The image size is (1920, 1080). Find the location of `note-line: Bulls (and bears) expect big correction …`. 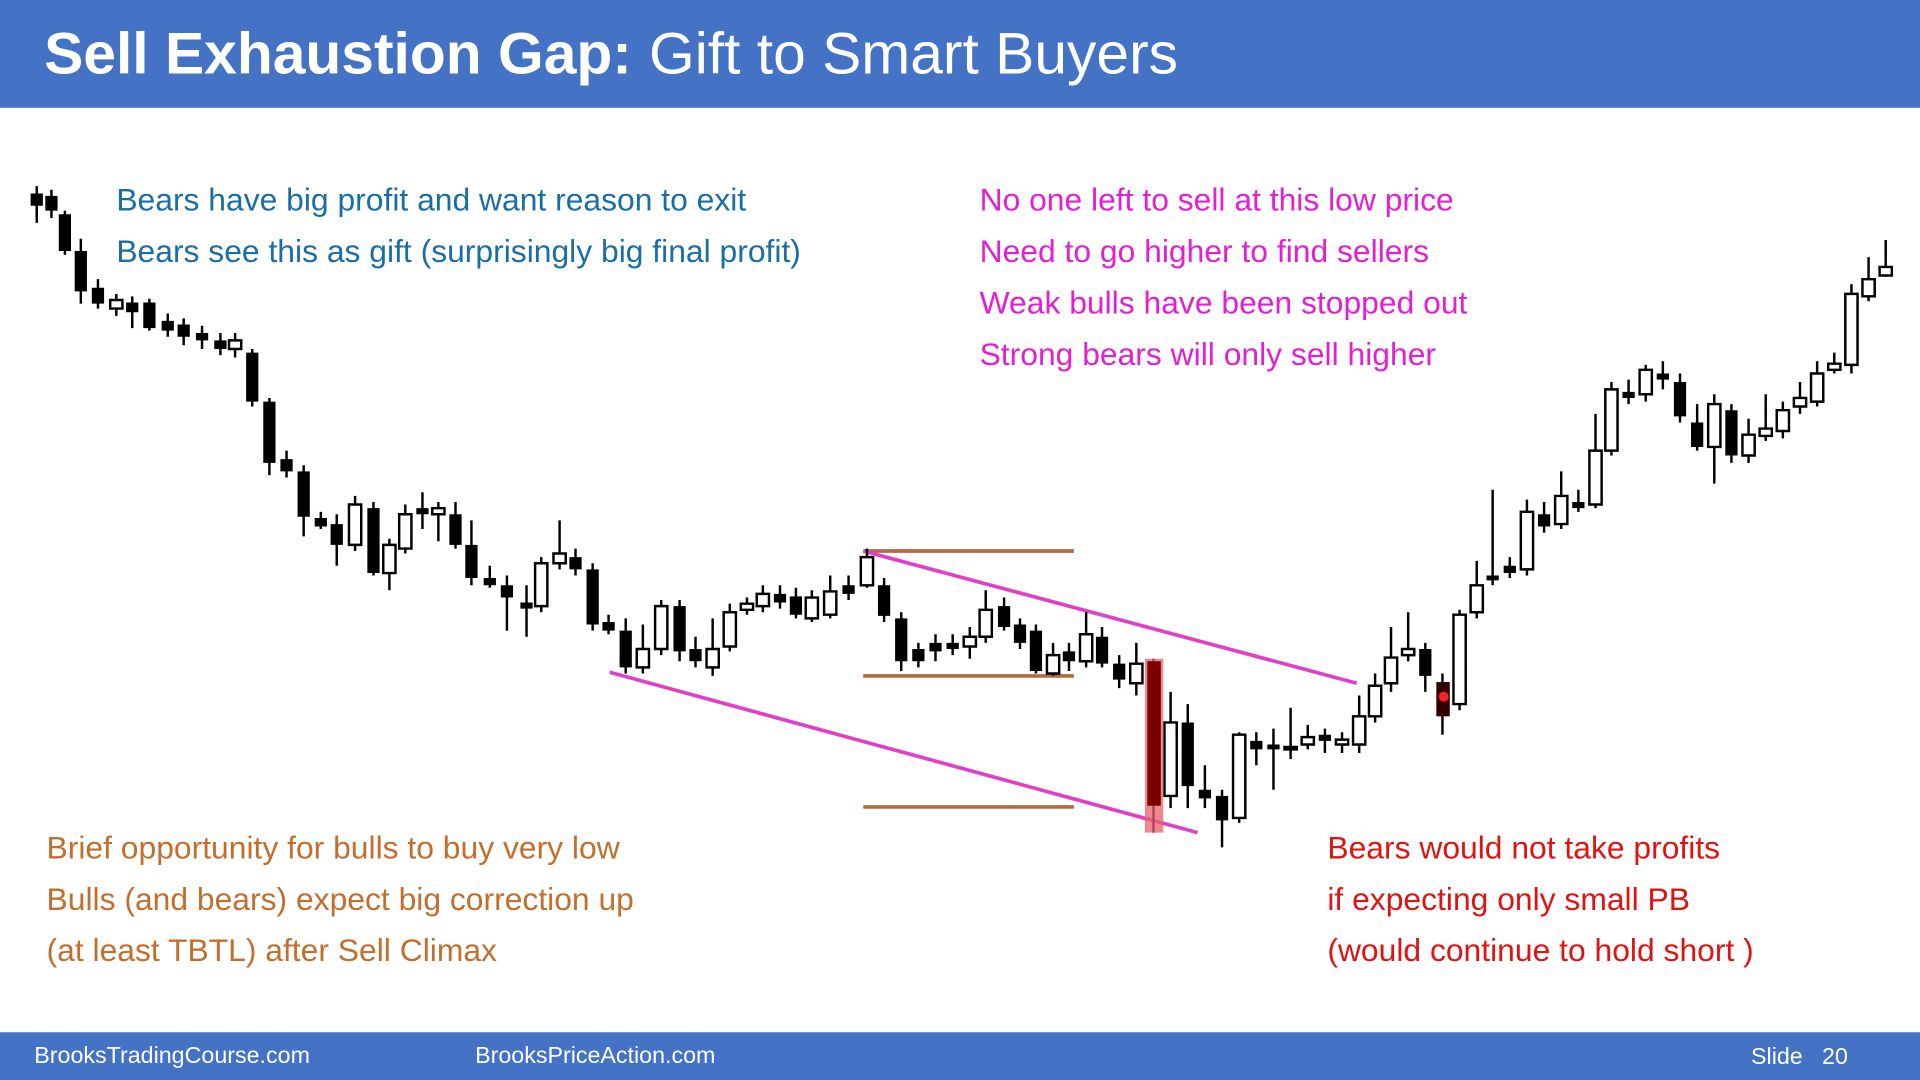

note-line: Bulls (and bears) expect big correction … is located at coordinates (340, 899).